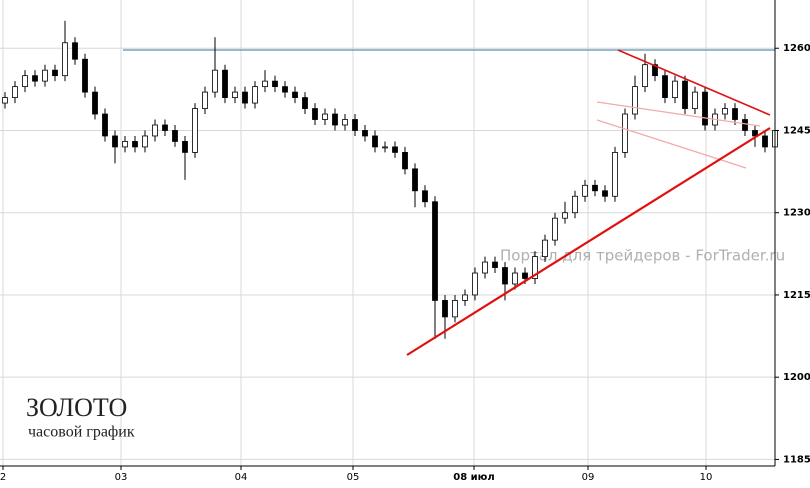 The width and height of the screenshot is (810, 488). What do you see at coordinates (796, 295) in the screenshot?
I see `y-tick-label: 1215` at bounding box center [796, 295].